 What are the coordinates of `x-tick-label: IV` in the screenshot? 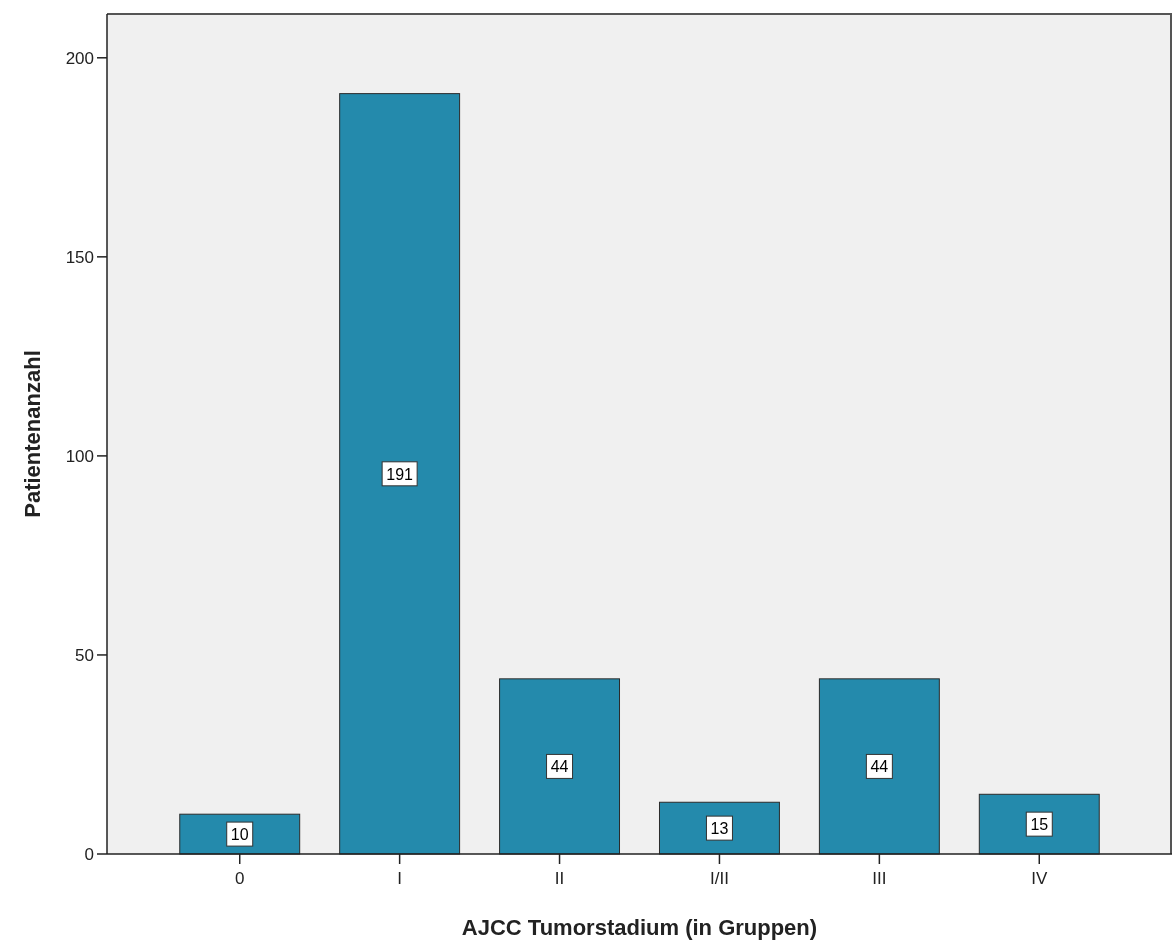 It's located at (1039, 878).